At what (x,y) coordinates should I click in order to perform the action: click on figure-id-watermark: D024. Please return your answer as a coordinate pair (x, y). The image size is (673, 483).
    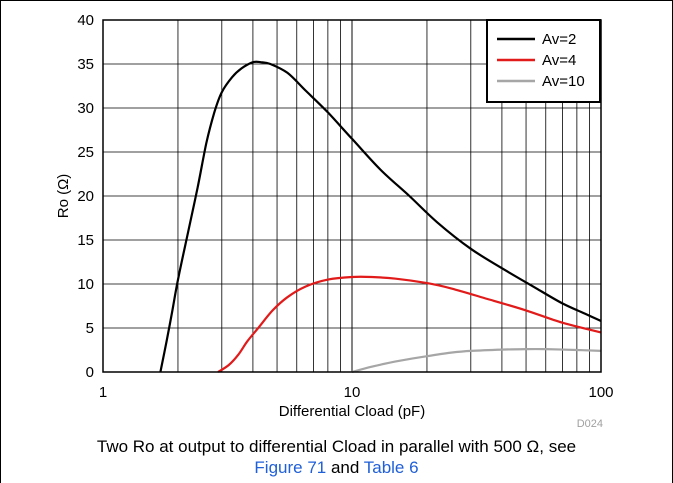
    Looking at the image, I should click on (590, 424).